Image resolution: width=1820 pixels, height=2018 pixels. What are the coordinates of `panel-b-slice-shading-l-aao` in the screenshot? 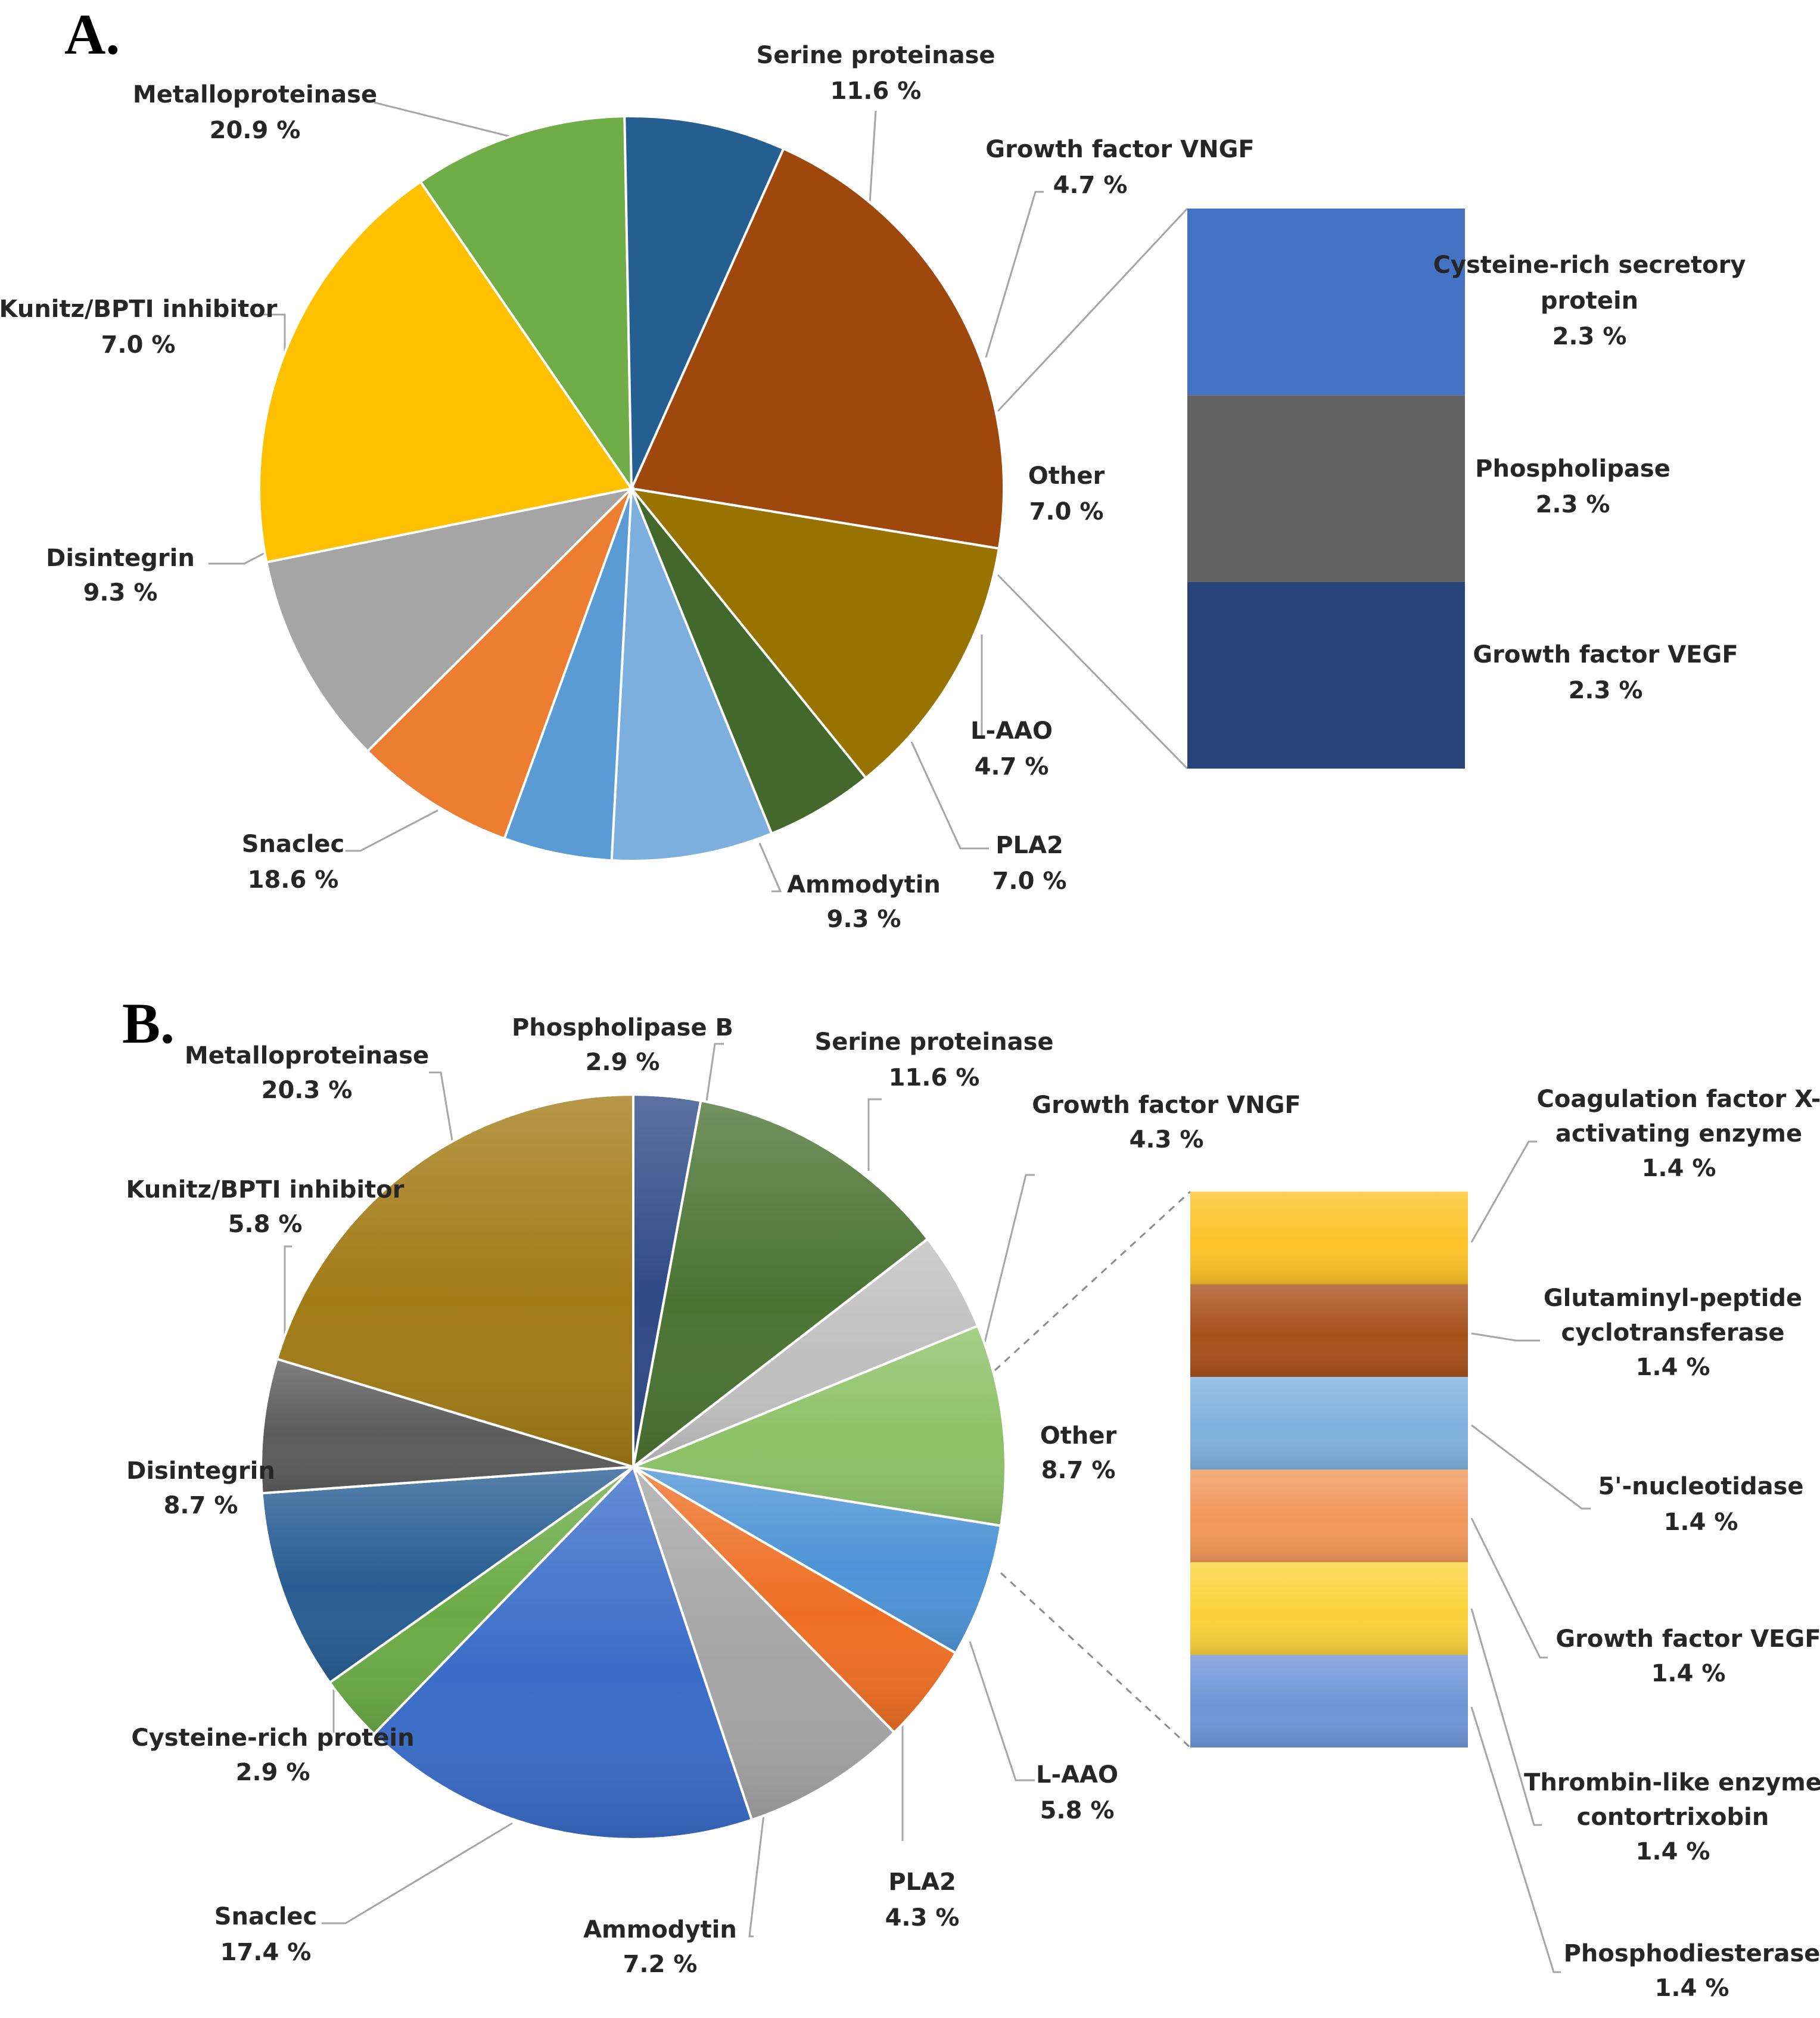 It's located at (818, 1560).